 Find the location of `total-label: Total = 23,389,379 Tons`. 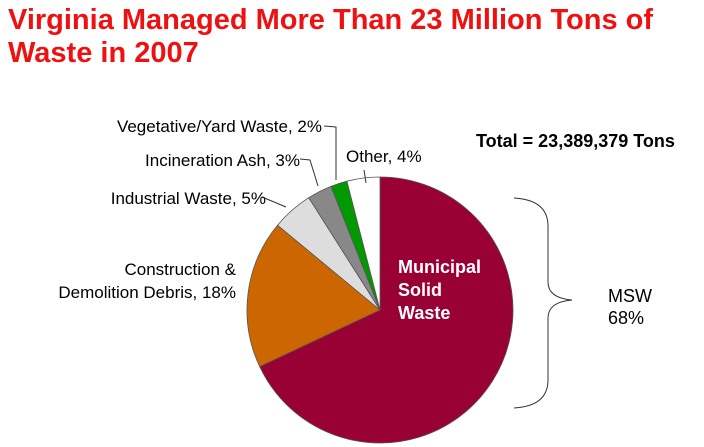

total-label: Total = 23,389,379 Tons is located at coordinates (575, 141).